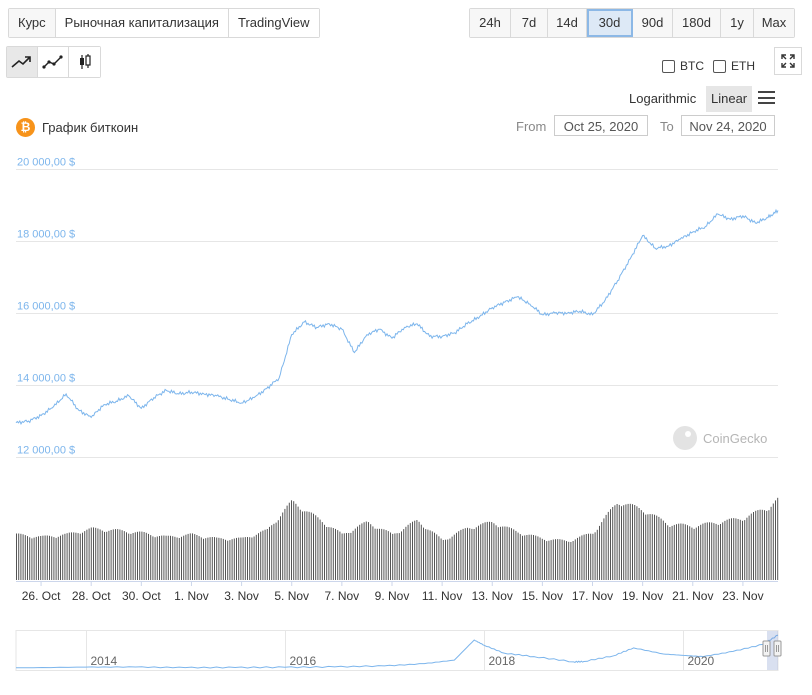 The image size is (812, 695). What do you see at coordinates (490, 23) in the screenshot?
I see `range-24h-button: 24h` at bounding box center [490, 23].